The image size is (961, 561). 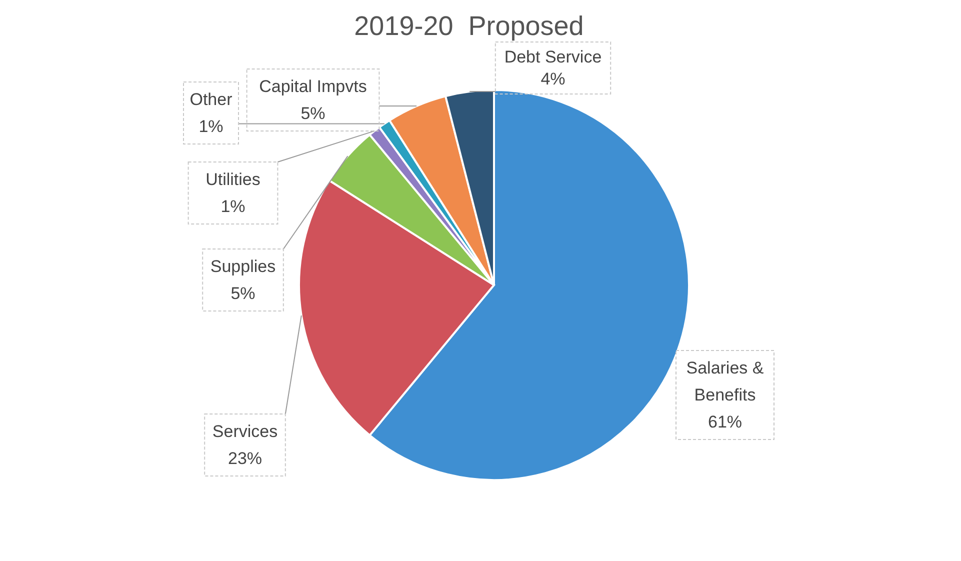 I want to click on slice-label: Supplies, so click(x=243, y=266).